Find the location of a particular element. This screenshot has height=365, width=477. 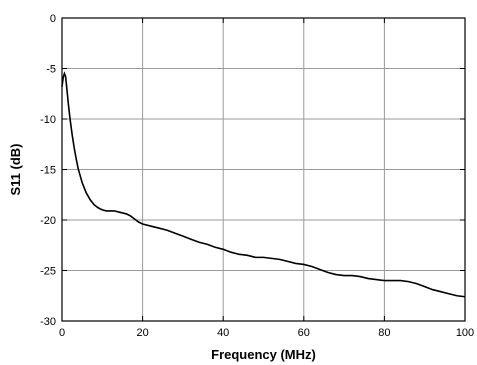

y-tick-label: -20 is located at coordinates (48, 221).